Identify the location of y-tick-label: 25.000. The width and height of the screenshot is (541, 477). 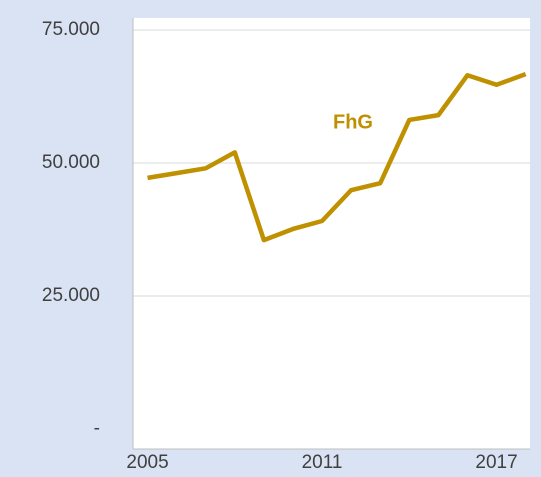
(71, 295).